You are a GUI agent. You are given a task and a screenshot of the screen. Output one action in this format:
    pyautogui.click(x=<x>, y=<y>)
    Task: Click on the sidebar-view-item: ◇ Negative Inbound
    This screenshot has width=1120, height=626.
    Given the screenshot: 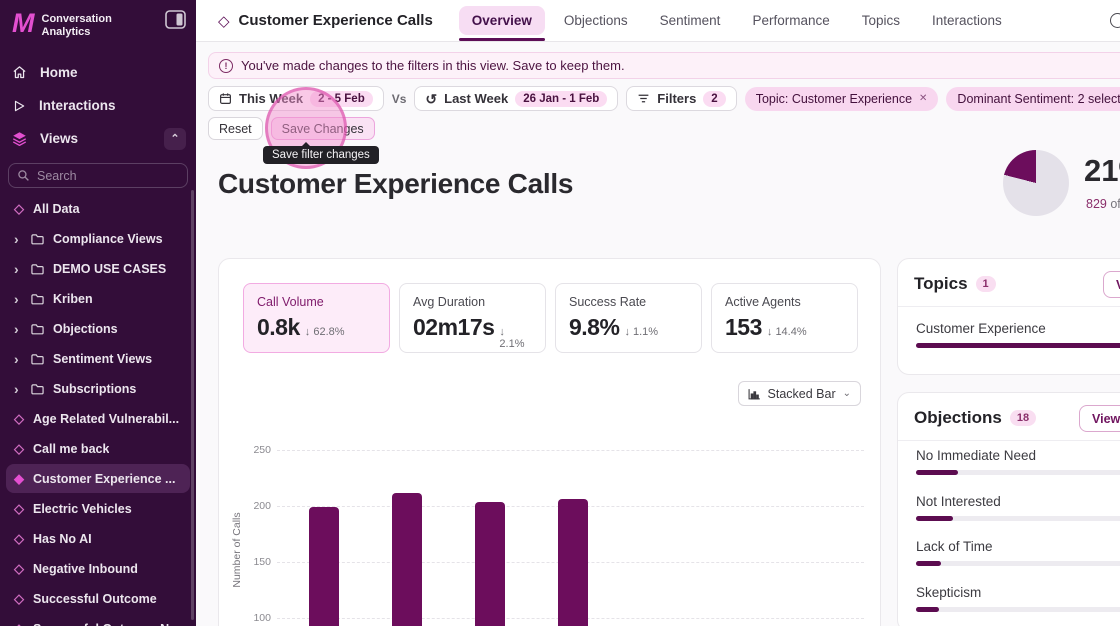 What is the action you would take?
    pyautogui.click(x=98, y=568)
    